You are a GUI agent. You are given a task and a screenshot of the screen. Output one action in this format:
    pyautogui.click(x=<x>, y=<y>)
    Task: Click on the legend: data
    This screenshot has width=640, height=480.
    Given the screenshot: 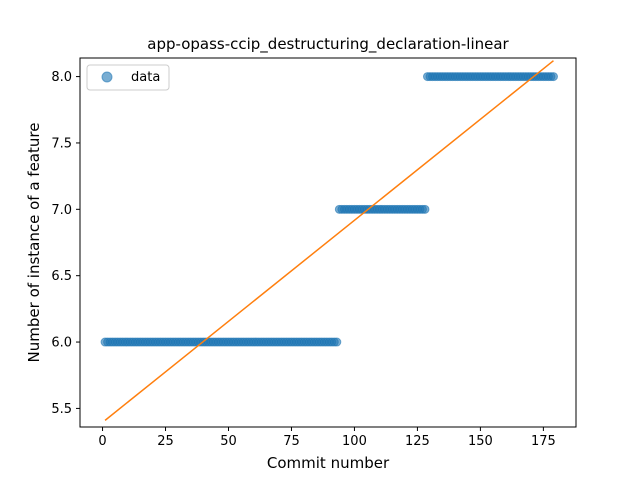 What is the action you would take?
    pyautogui.click(x=128, y=77)
    